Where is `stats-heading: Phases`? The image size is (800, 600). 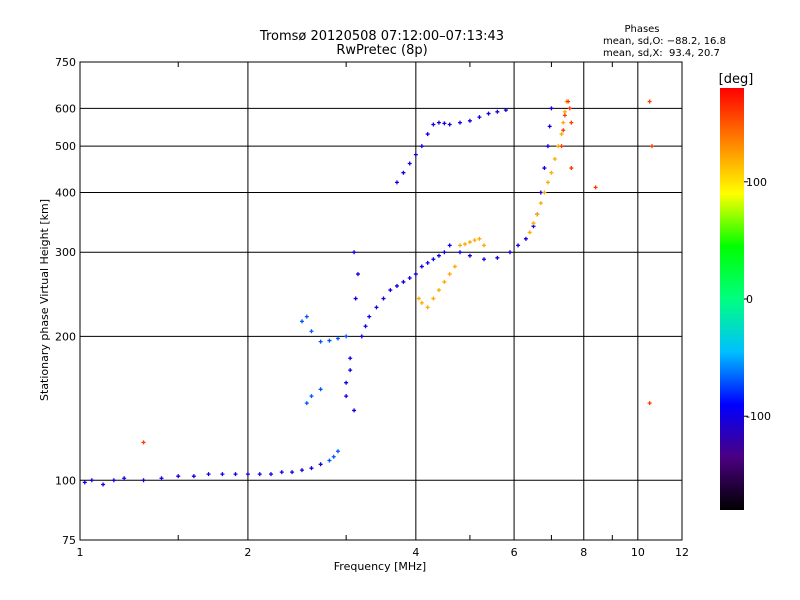 stats-heading: Phases is located at coordinates (641, 29).